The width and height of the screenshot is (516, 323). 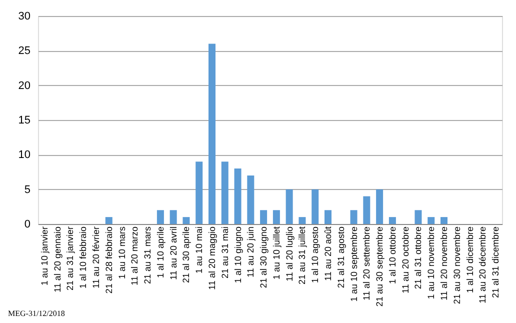 What do you see at coordinates (212, 258) in the screenshot?
I see `x-tick-label: 11 al 20 maggio` at bounding box center [212, 258].